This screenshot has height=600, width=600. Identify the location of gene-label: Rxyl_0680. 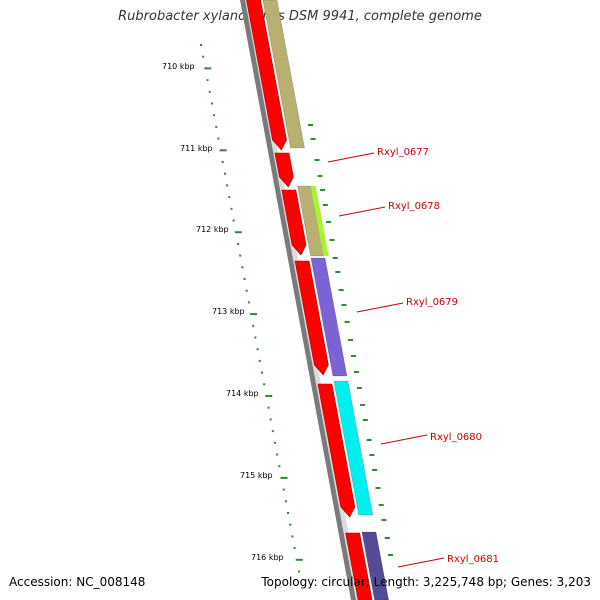
(456, 437).